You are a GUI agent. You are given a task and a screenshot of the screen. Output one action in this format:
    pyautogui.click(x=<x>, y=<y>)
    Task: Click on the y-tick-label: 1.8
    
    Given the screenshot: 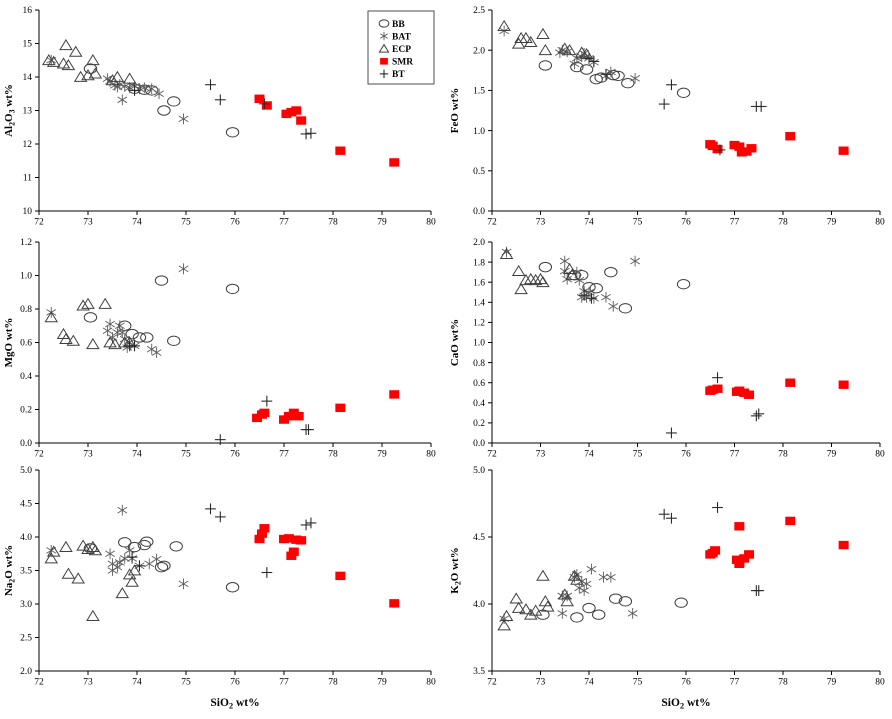 What is the action you would take?
    pyautogui.click(x=479, y=263)
    